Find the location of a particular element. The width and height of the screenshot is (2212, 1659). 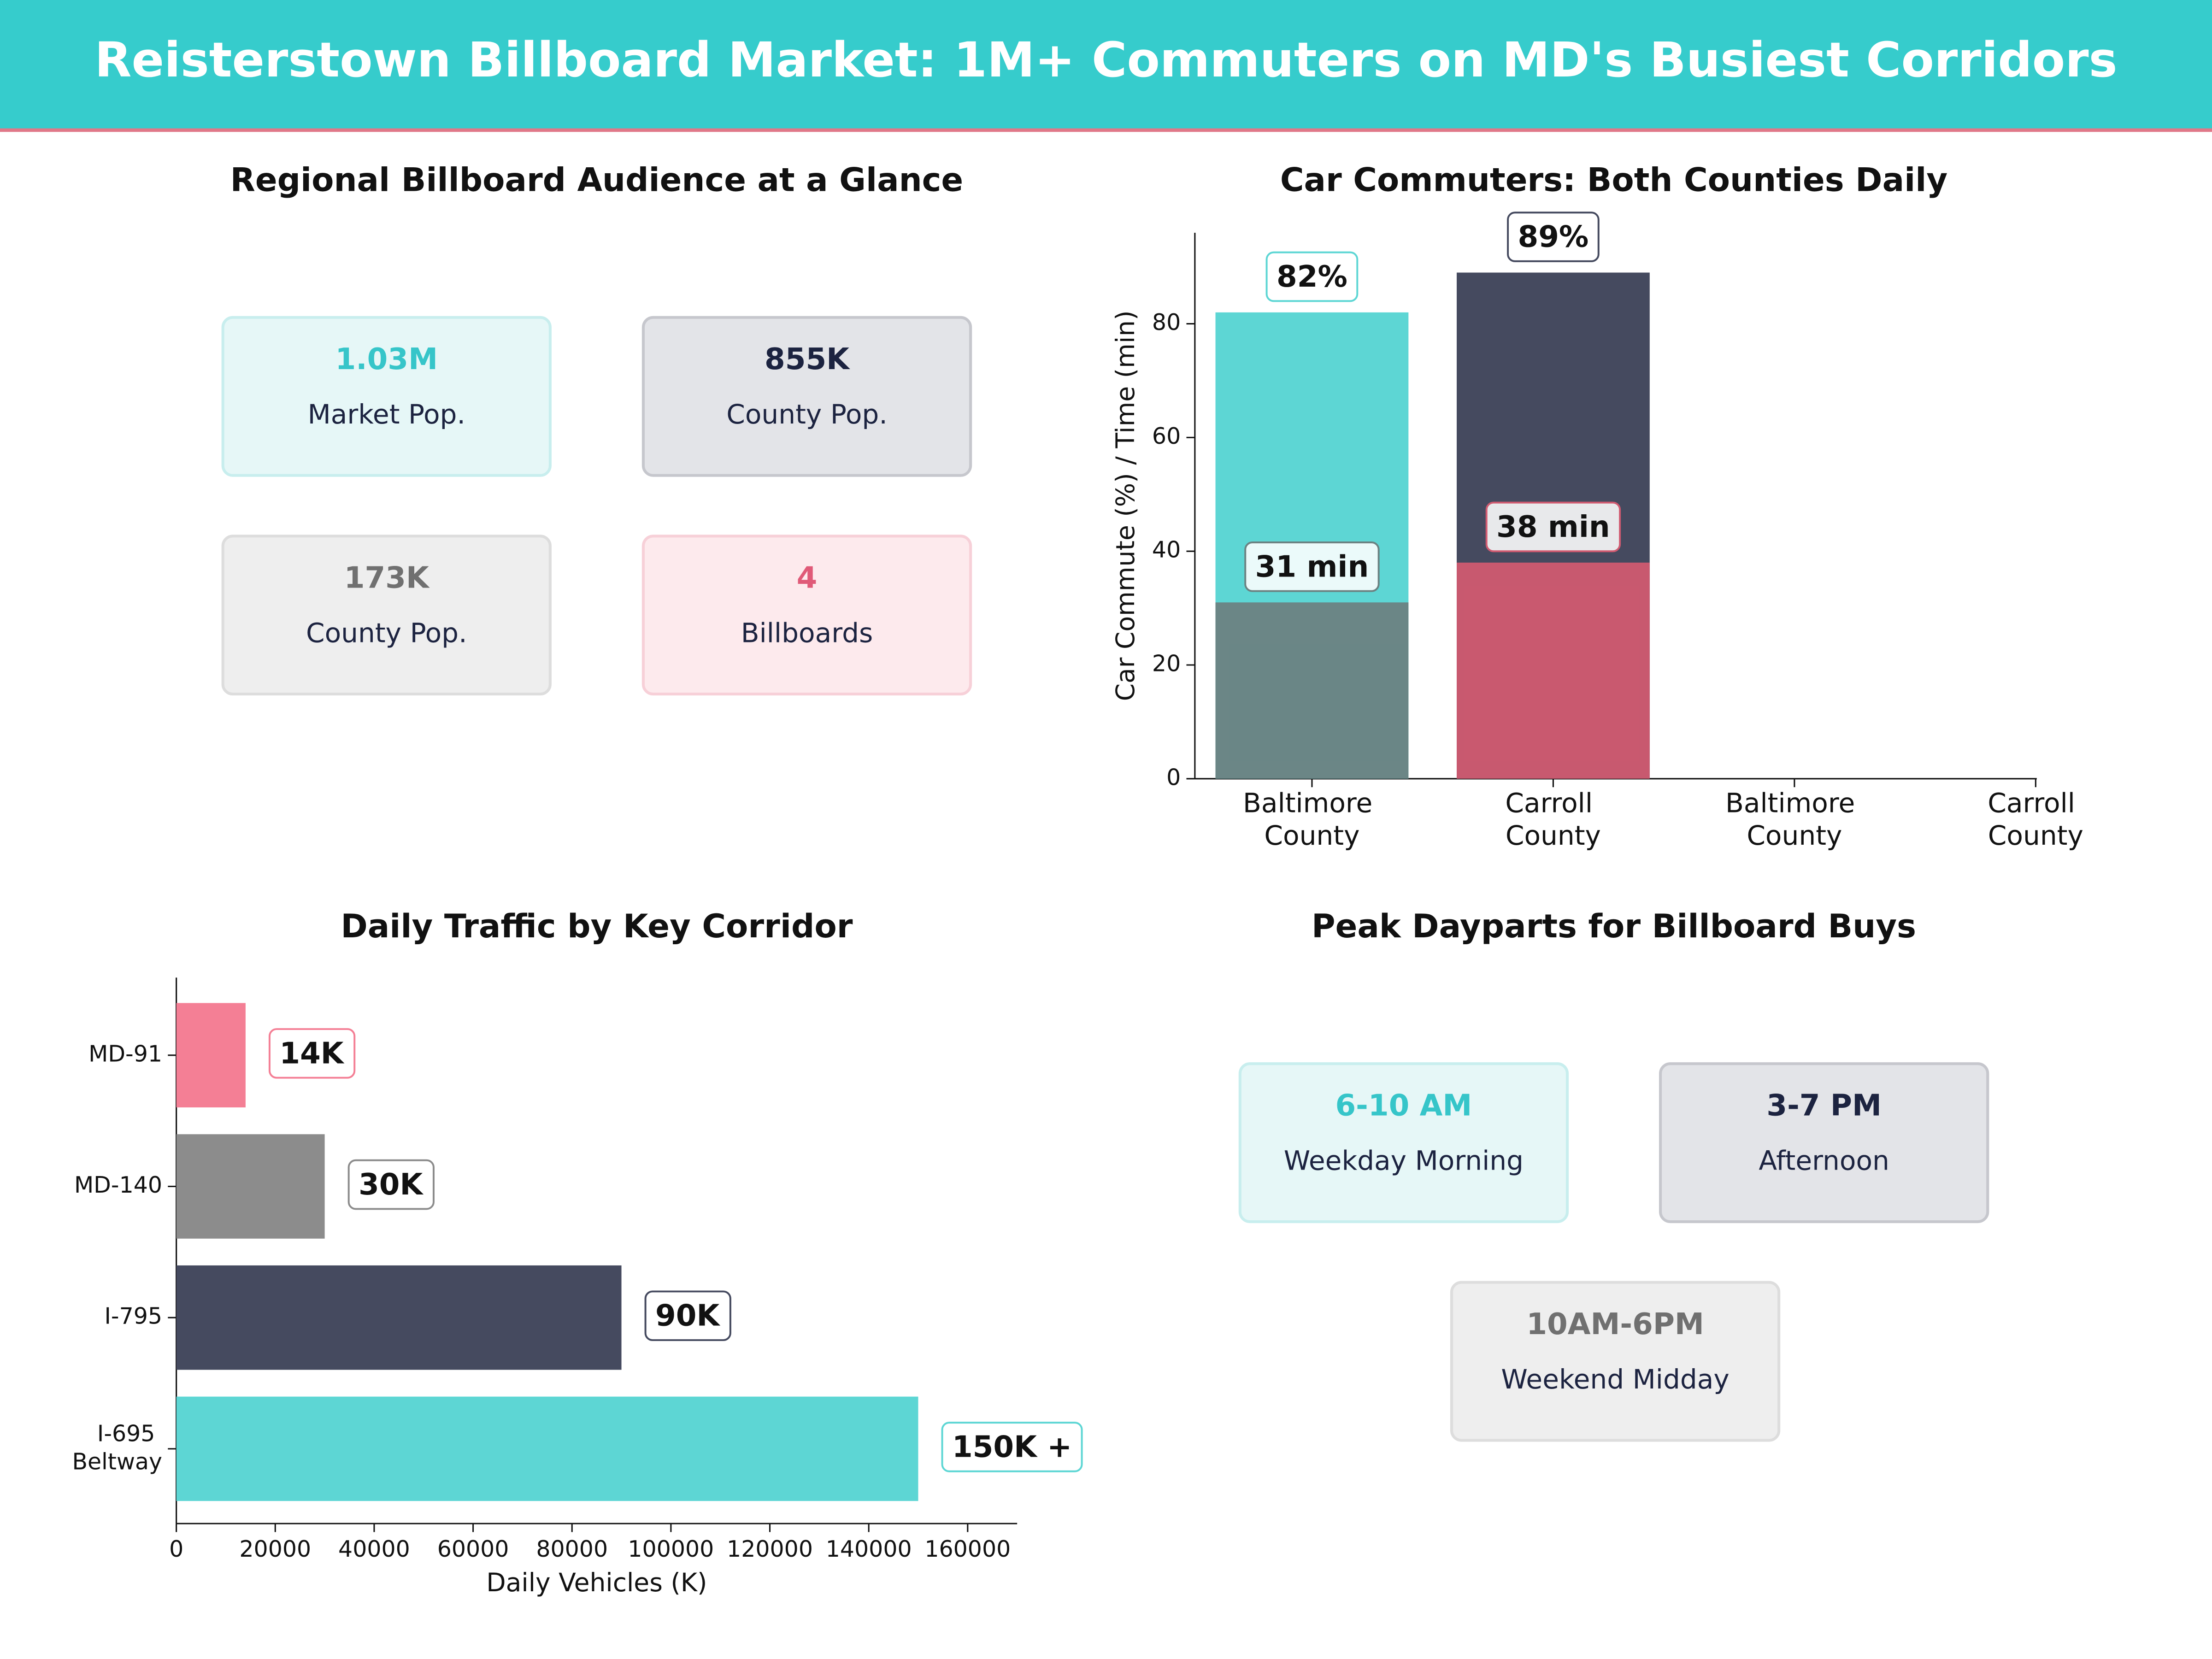

value-label: 90K is located at coordinates (687, 1316).